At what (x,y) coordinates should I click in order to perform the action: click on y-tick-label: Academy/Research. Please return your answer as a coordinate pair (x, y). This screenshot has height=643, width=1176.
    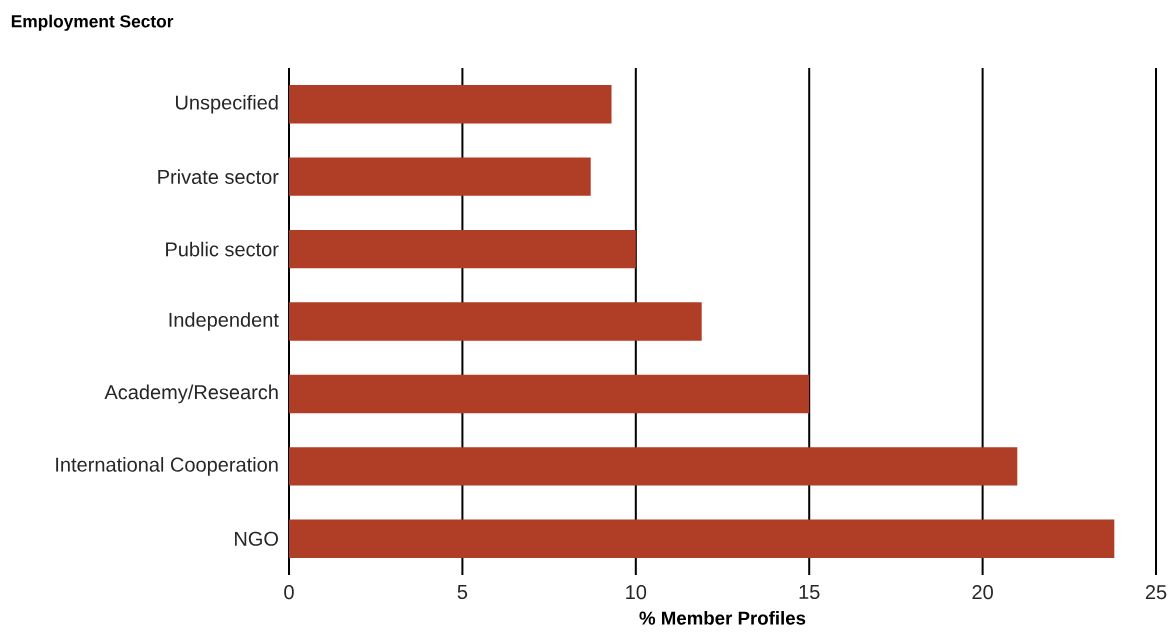
    Looking at the image, I should click on (191, 394).